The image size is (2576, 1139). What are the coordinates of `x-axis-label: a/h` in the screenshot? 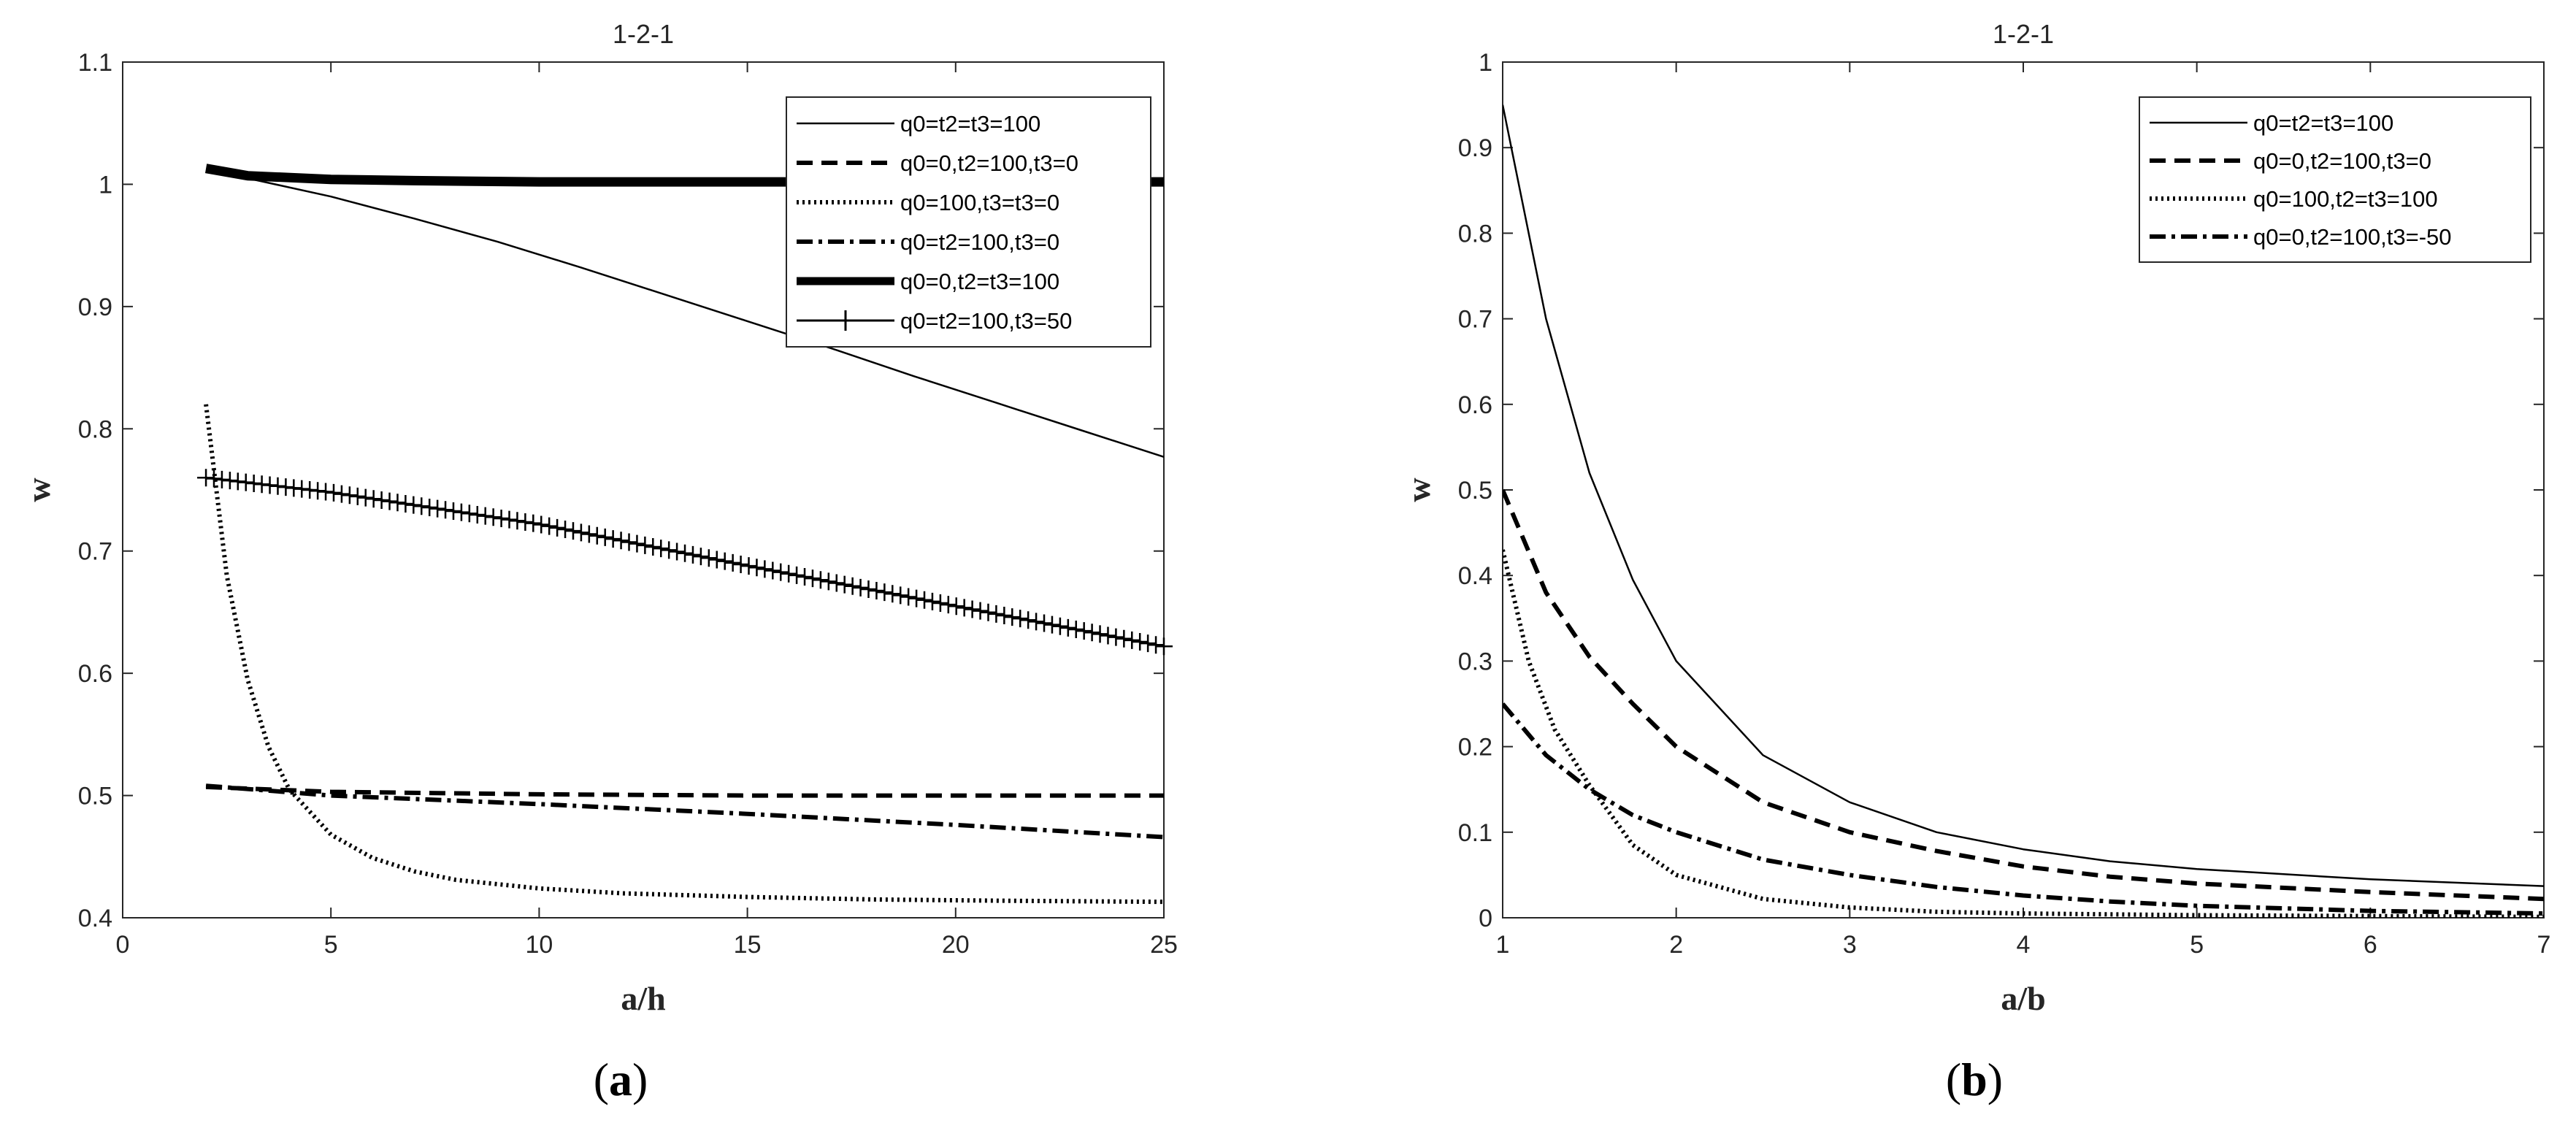 It's located at (643, 998).